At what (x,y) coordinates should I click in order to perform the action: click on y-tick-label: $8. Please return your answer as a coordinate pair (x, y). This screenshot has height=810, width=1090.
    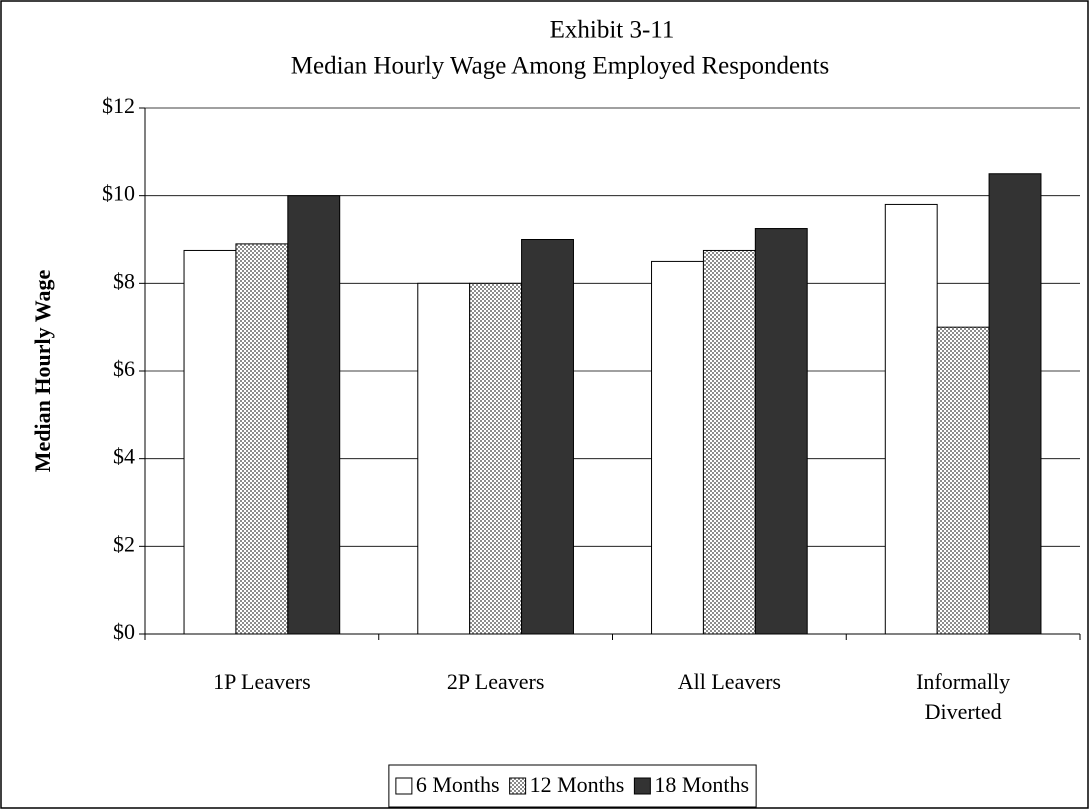
    Looking at the image, I should click on (124, 280).